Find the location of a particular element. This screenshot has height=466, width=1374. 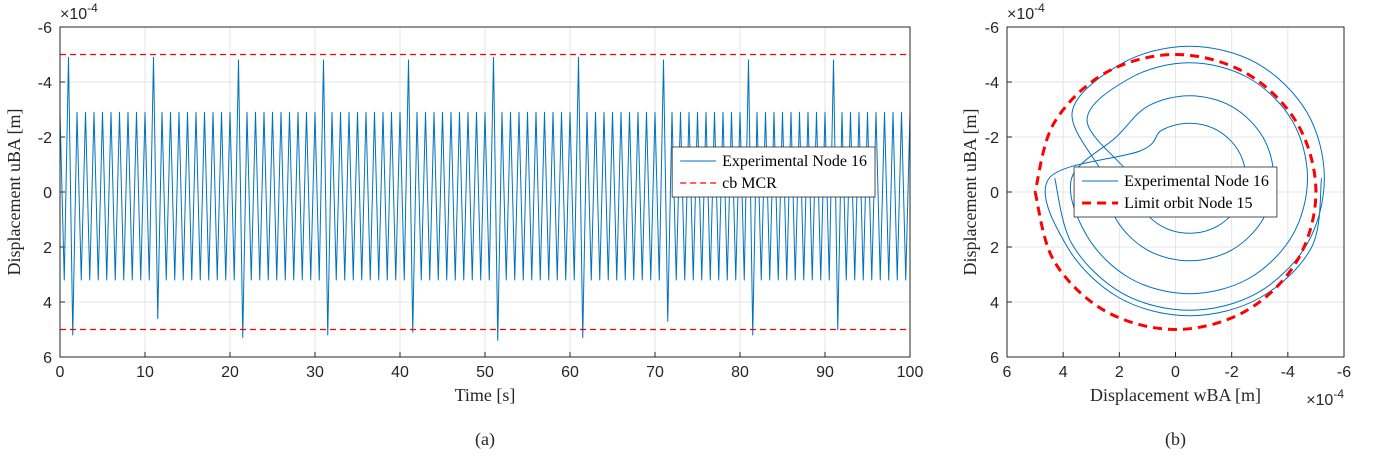

x-tick-label: 30 is located at coordinates (315, 372).